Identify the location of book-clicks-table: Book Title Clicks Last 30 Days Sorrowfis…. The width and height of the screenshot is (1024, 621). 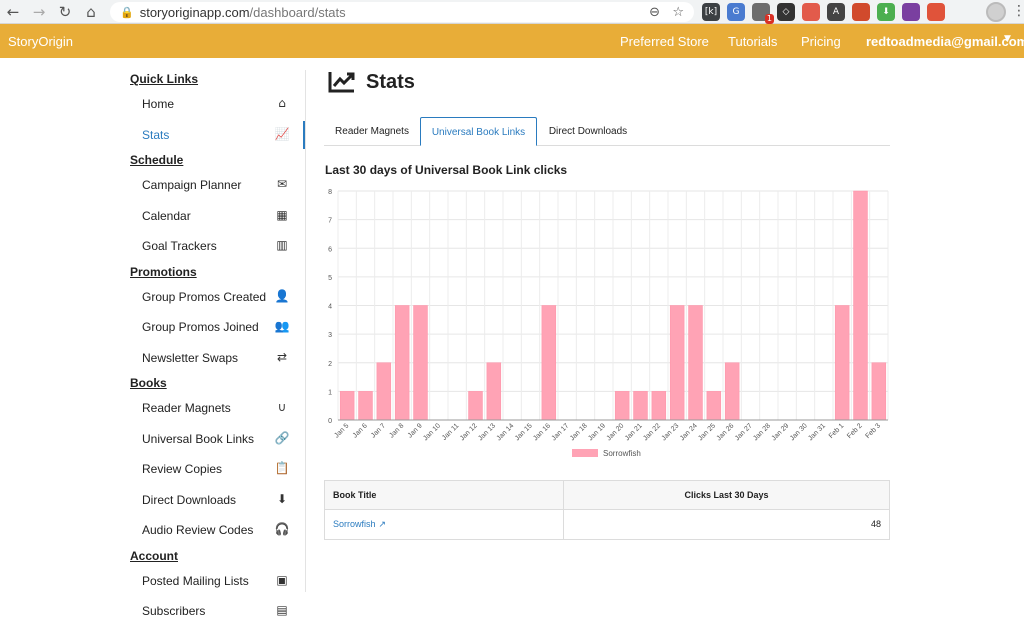
(607, 510).